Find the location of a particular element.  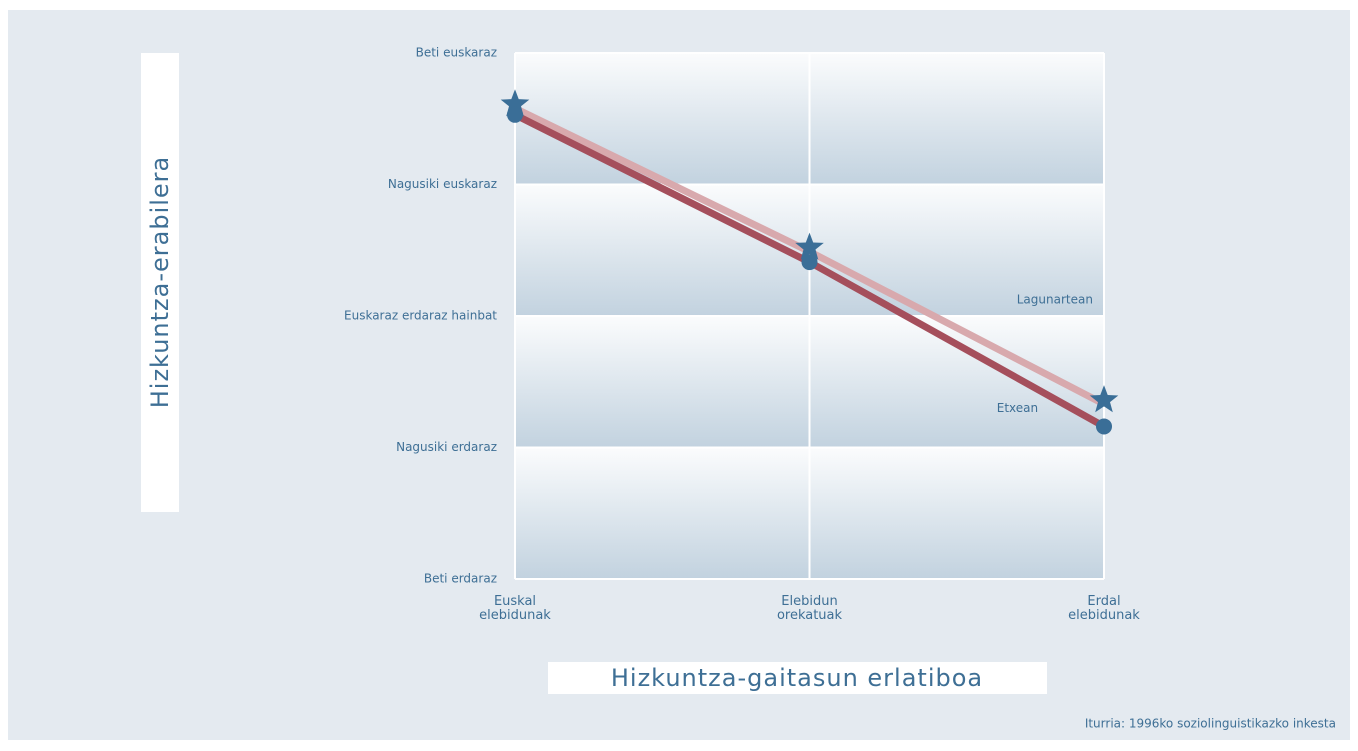

y-title-box is located at coordinates (160, 282).